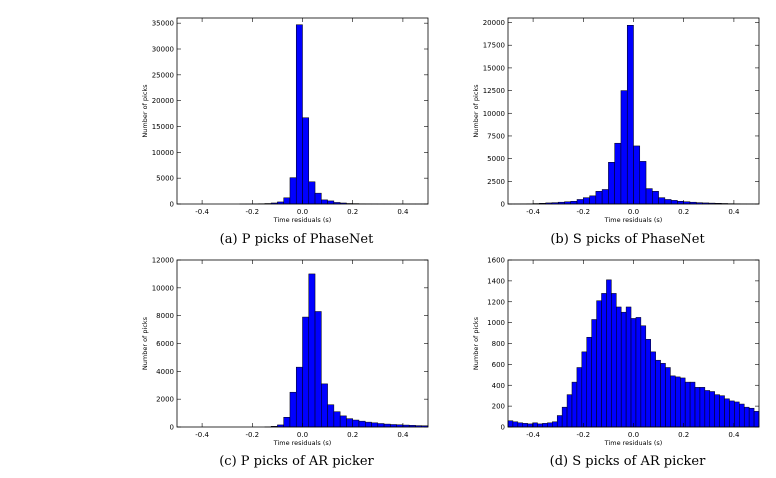  What do you see at coordinates (165, 400) in the screenshot?
I see `y-tick-label: 2000` at bounding box center [165, 400].